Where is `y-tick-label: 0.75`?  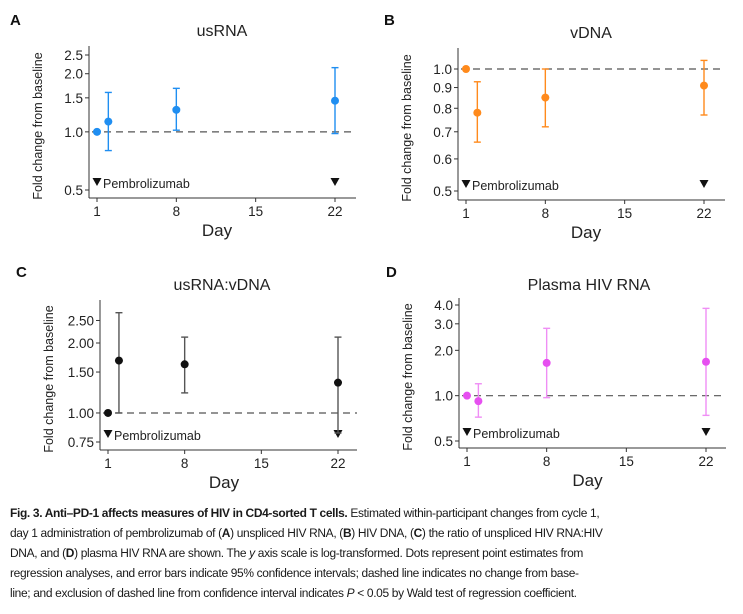 y-tick-label: 0.75 is located at coordinates (81, 442).